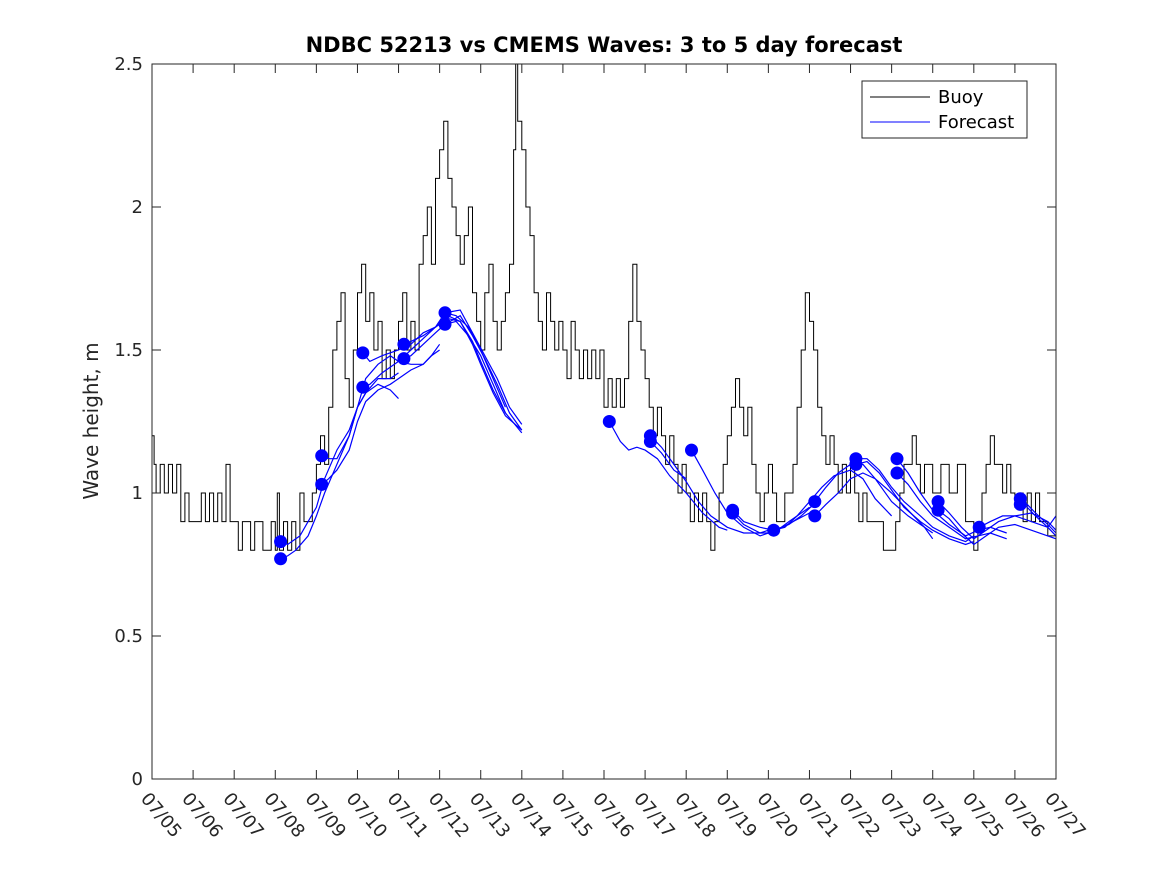  I want to click on y-tick-label: 0, so click(137, 779).